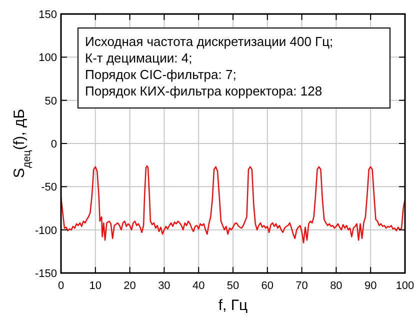 The height and width of the screenshot is (320, 420). What do you see at coordinates (49, 188) in the screenshot?
I see `y-tick-label: -50` at bounding box center [49, 188].